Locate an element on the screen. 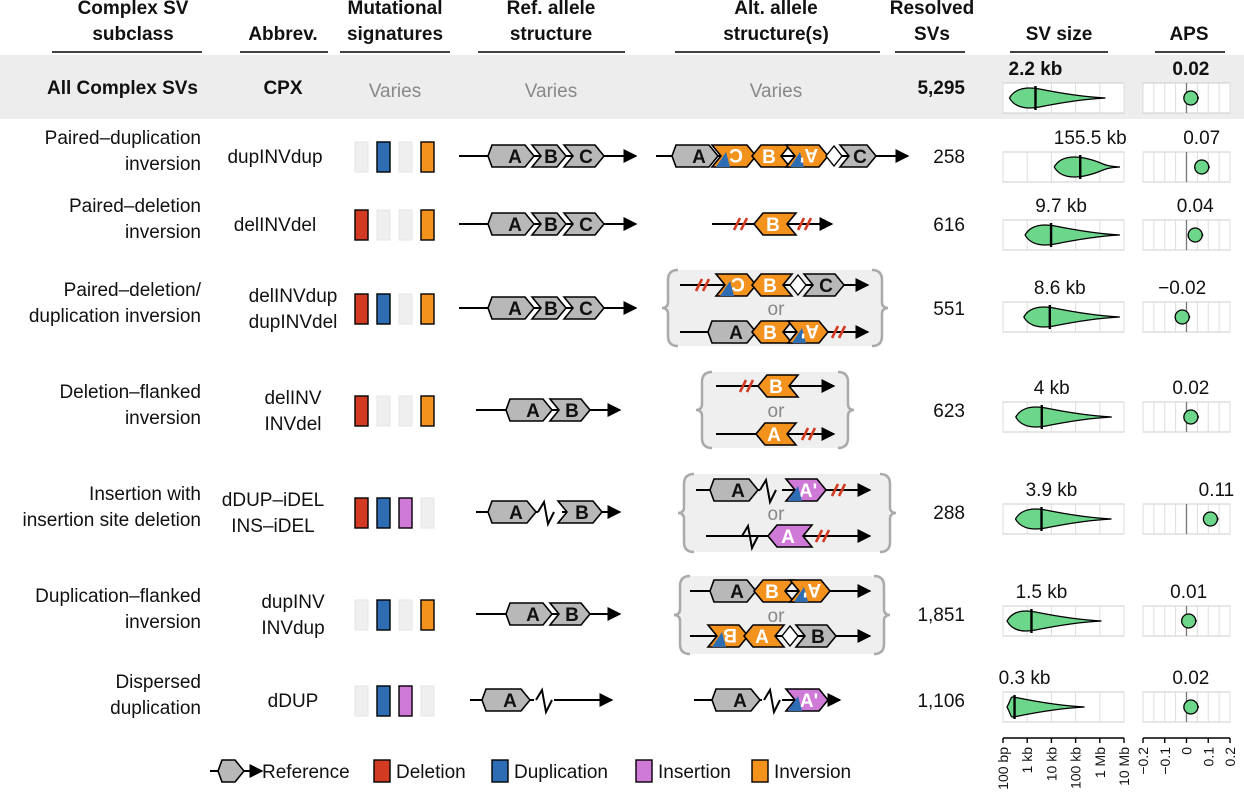  signature-insertion is located at coordinates (405, 513).